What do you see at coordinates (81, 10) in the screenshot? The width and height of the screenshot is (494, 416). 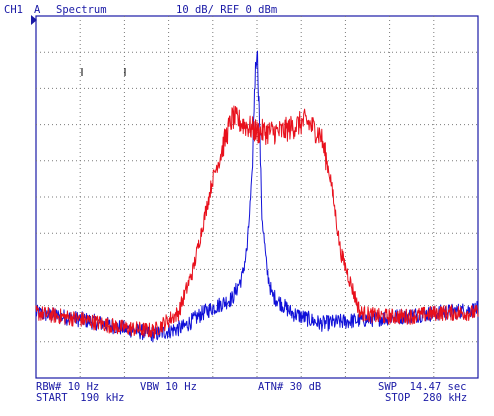 I see `display-title: Spectrum` at bounding box center [81, 10].